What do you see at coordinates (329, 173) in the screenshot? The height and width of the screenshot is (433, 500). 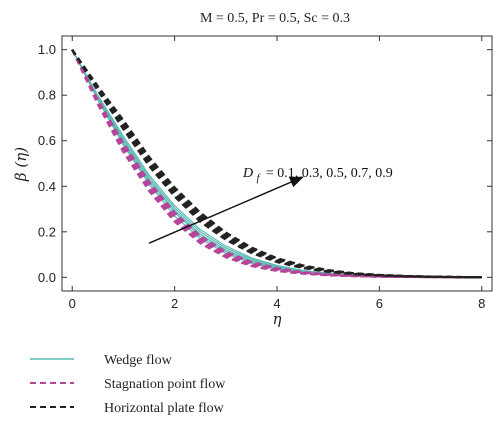 I see `df-annotation-values: = 0.1, 0.3, 0.5, 0.7, 0.9` at bounding box center [329, 173].